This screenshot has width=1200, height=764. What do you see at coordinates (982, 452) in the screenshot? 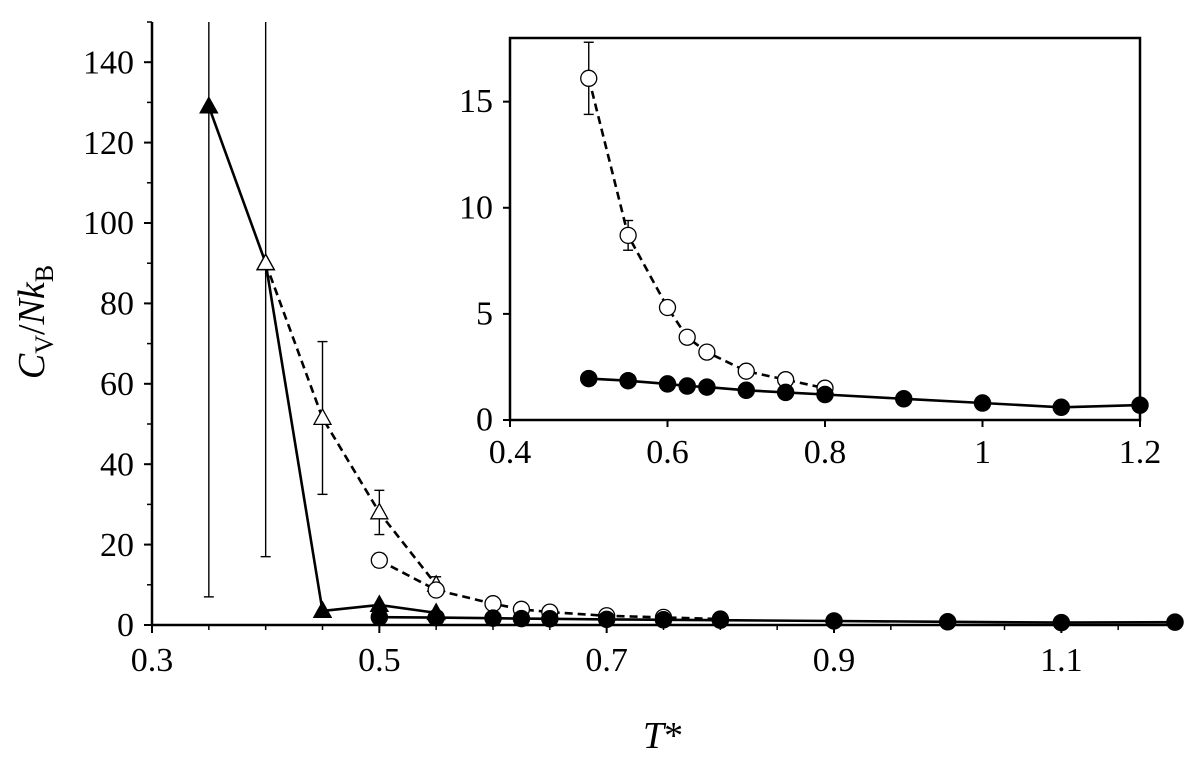
I see `inset-x-tick-label: 1` at bounding box center [982, 452].